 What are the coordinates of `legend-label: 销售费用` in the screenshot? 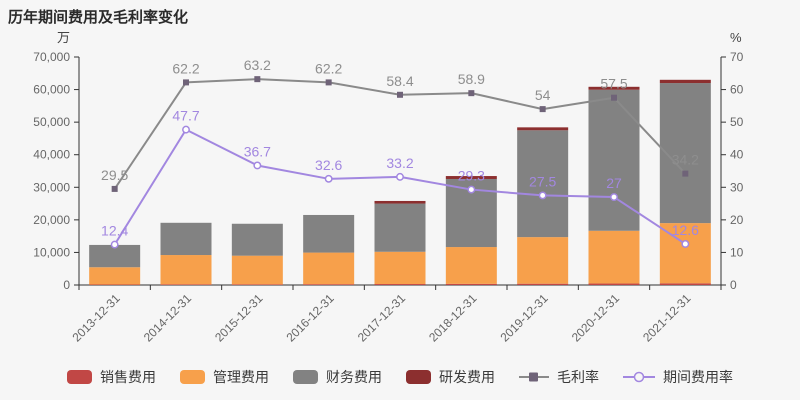 It's located at (128, 377).